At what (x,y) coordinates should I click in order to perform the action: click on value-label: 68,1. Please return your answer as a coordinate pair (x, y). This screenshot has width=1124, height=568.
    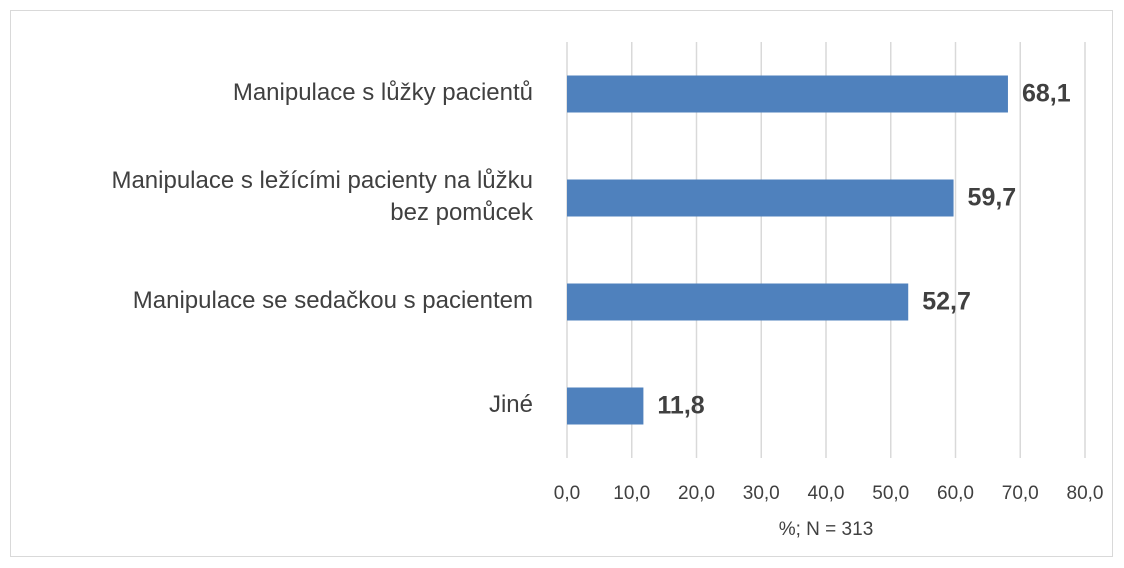
    Looking at the image, I should click on (1046, 94).